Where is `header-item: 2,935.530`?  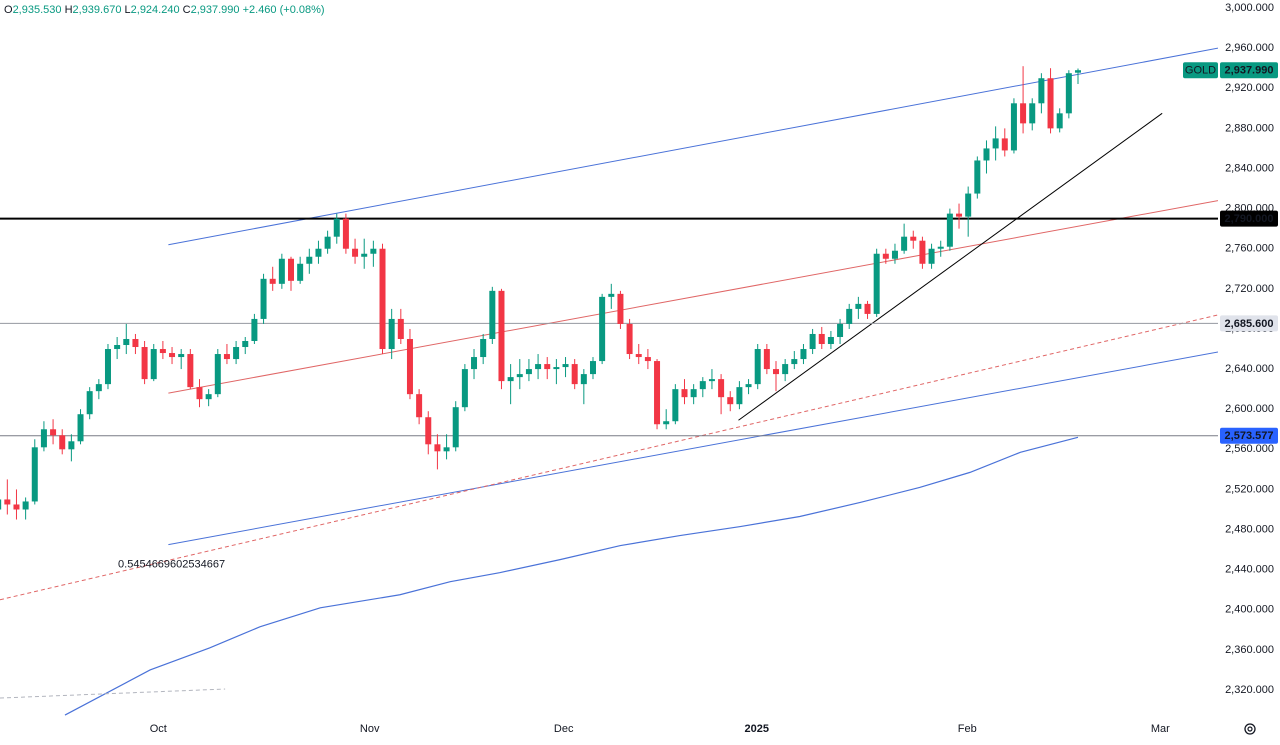 header-item: 2,935.530 is located at coordinates (37, 10).